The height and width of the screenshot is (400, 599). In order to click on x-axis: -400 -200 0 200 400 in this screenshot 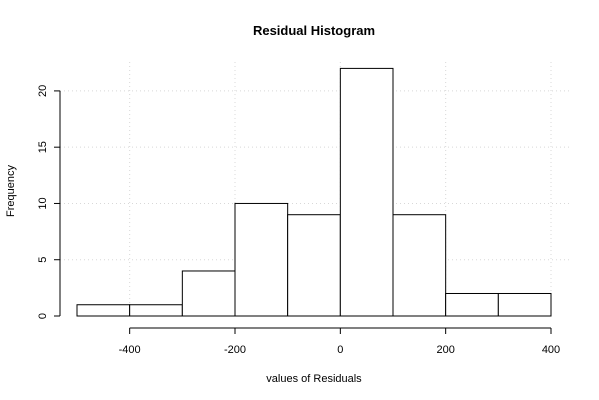, I will do `click(339, 341)`.